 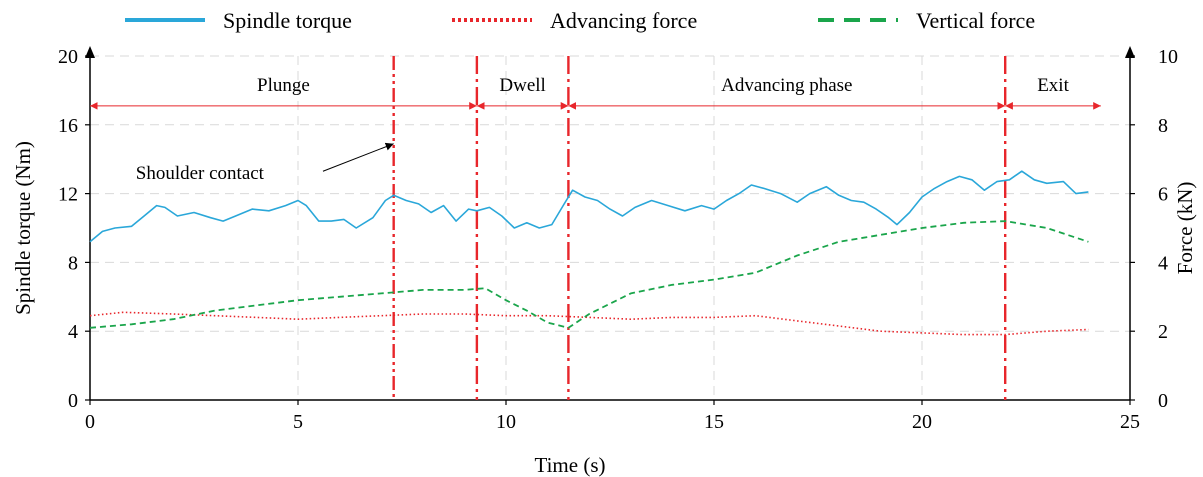 What do you see at coordinates (1163, 401) in the screenshot?
I see `y-tick-label-right: 0` at bounding box center [1163, 401].